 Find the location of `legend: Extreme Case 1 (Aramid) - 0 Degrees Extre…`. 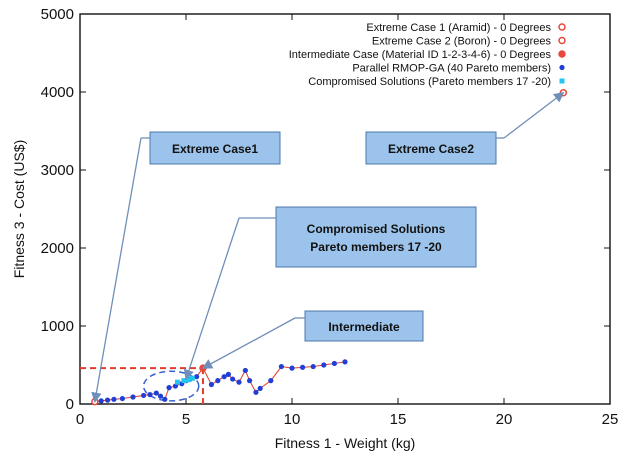

legend: Extreme Case 1 (Aramid) - 0 Degrees Extre… is located at coordinates (427, 55).